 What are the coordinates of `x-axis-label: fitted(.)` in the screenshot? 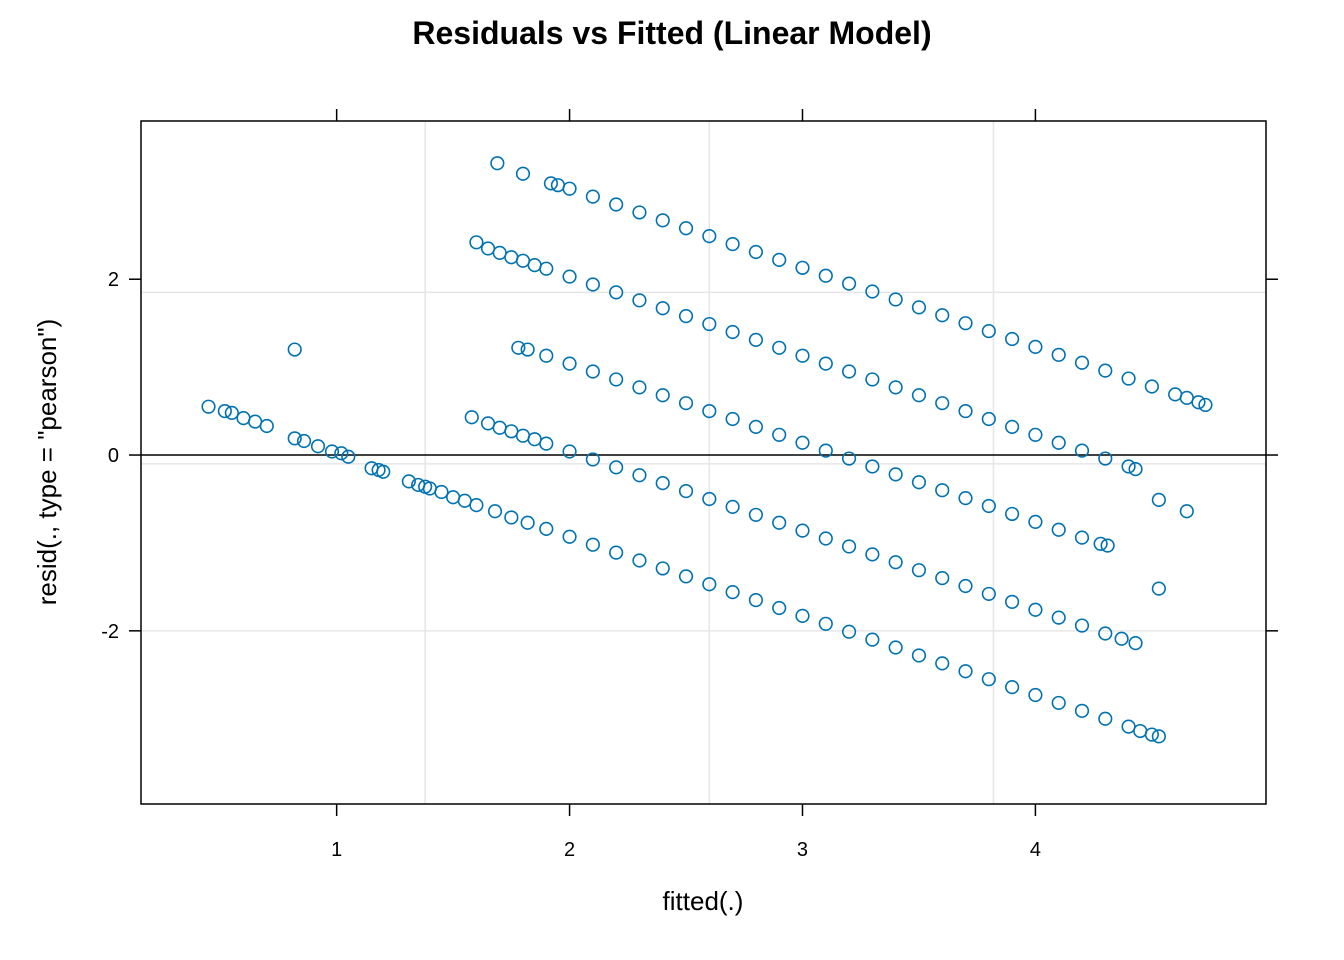 It's located at (703, 901).